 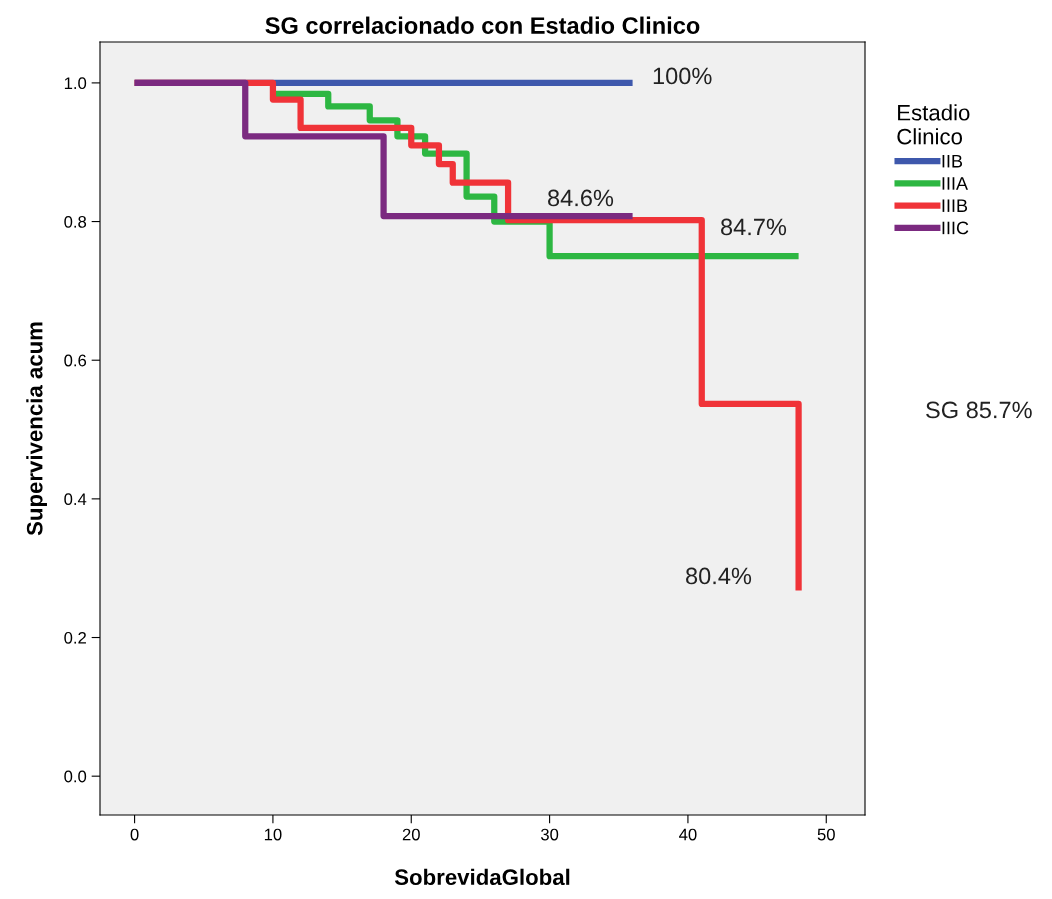 What do you see at coordinates (482, 877) in the screenshot?
I see `x-axis-title: SobrevidaGlobal` at bounding box center [482, 877].